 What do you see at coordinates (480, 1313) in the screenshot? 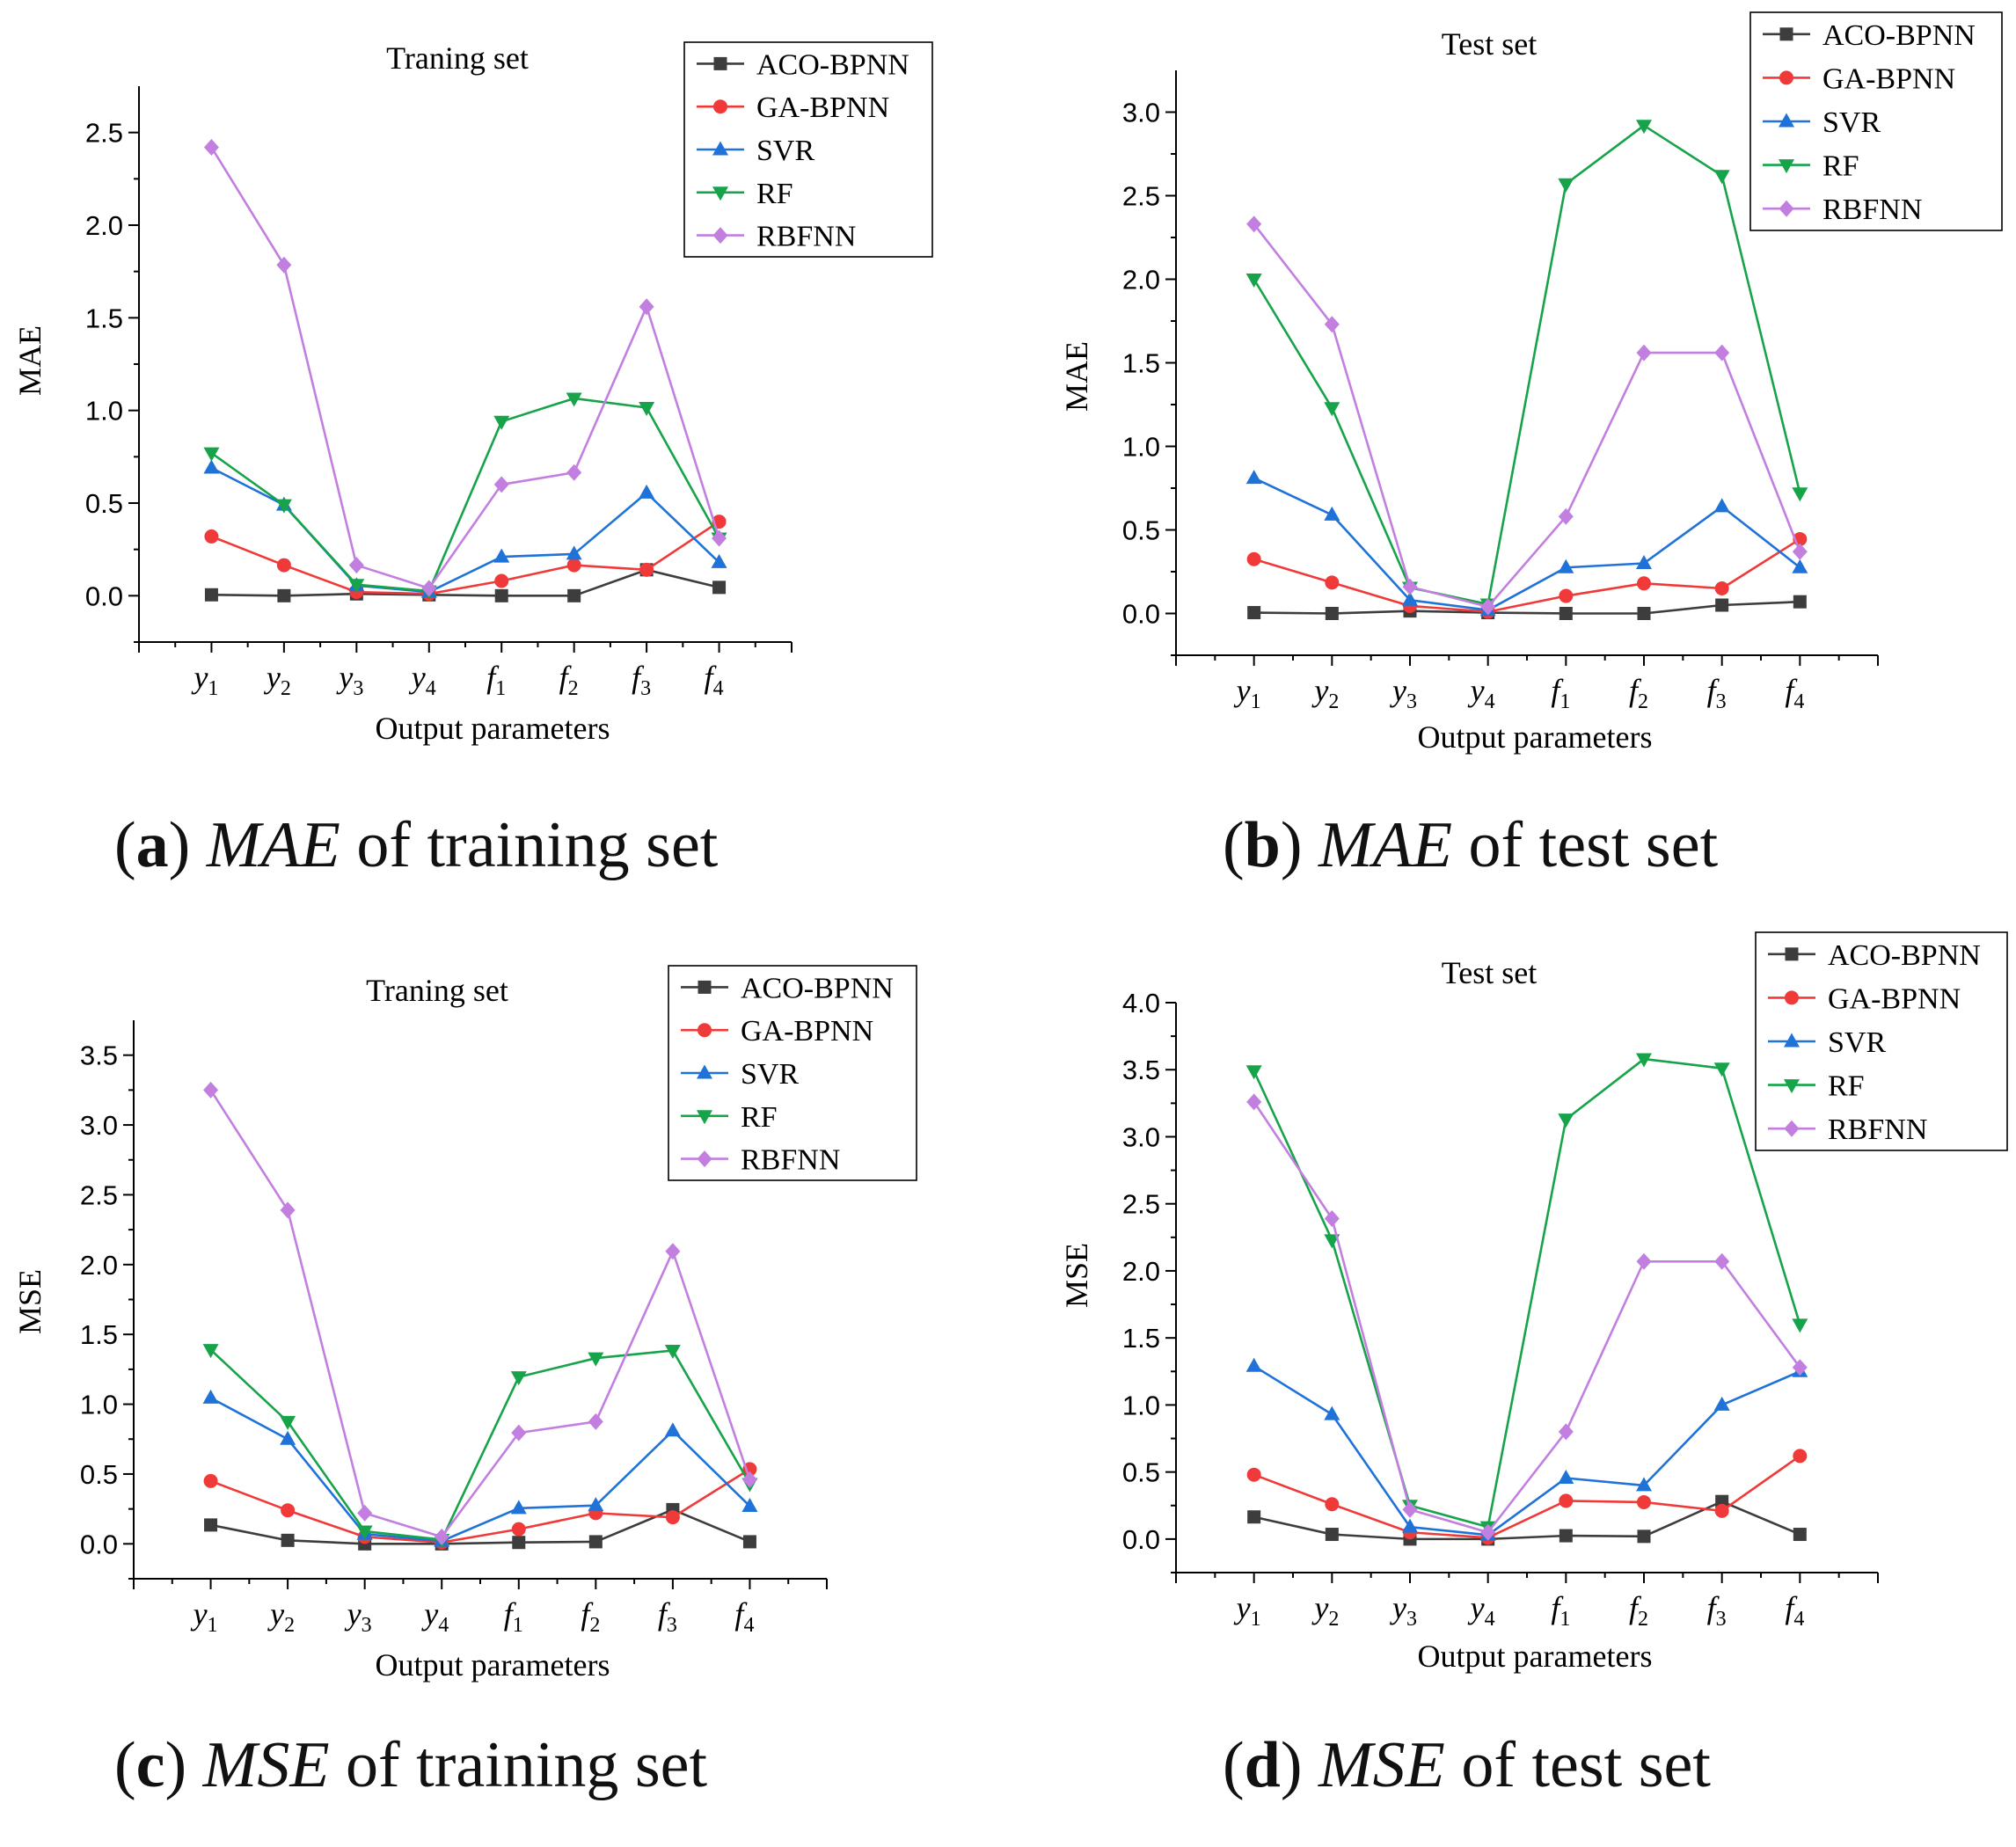
I see `series-rbfnn` at bounding box center [480, 1313].